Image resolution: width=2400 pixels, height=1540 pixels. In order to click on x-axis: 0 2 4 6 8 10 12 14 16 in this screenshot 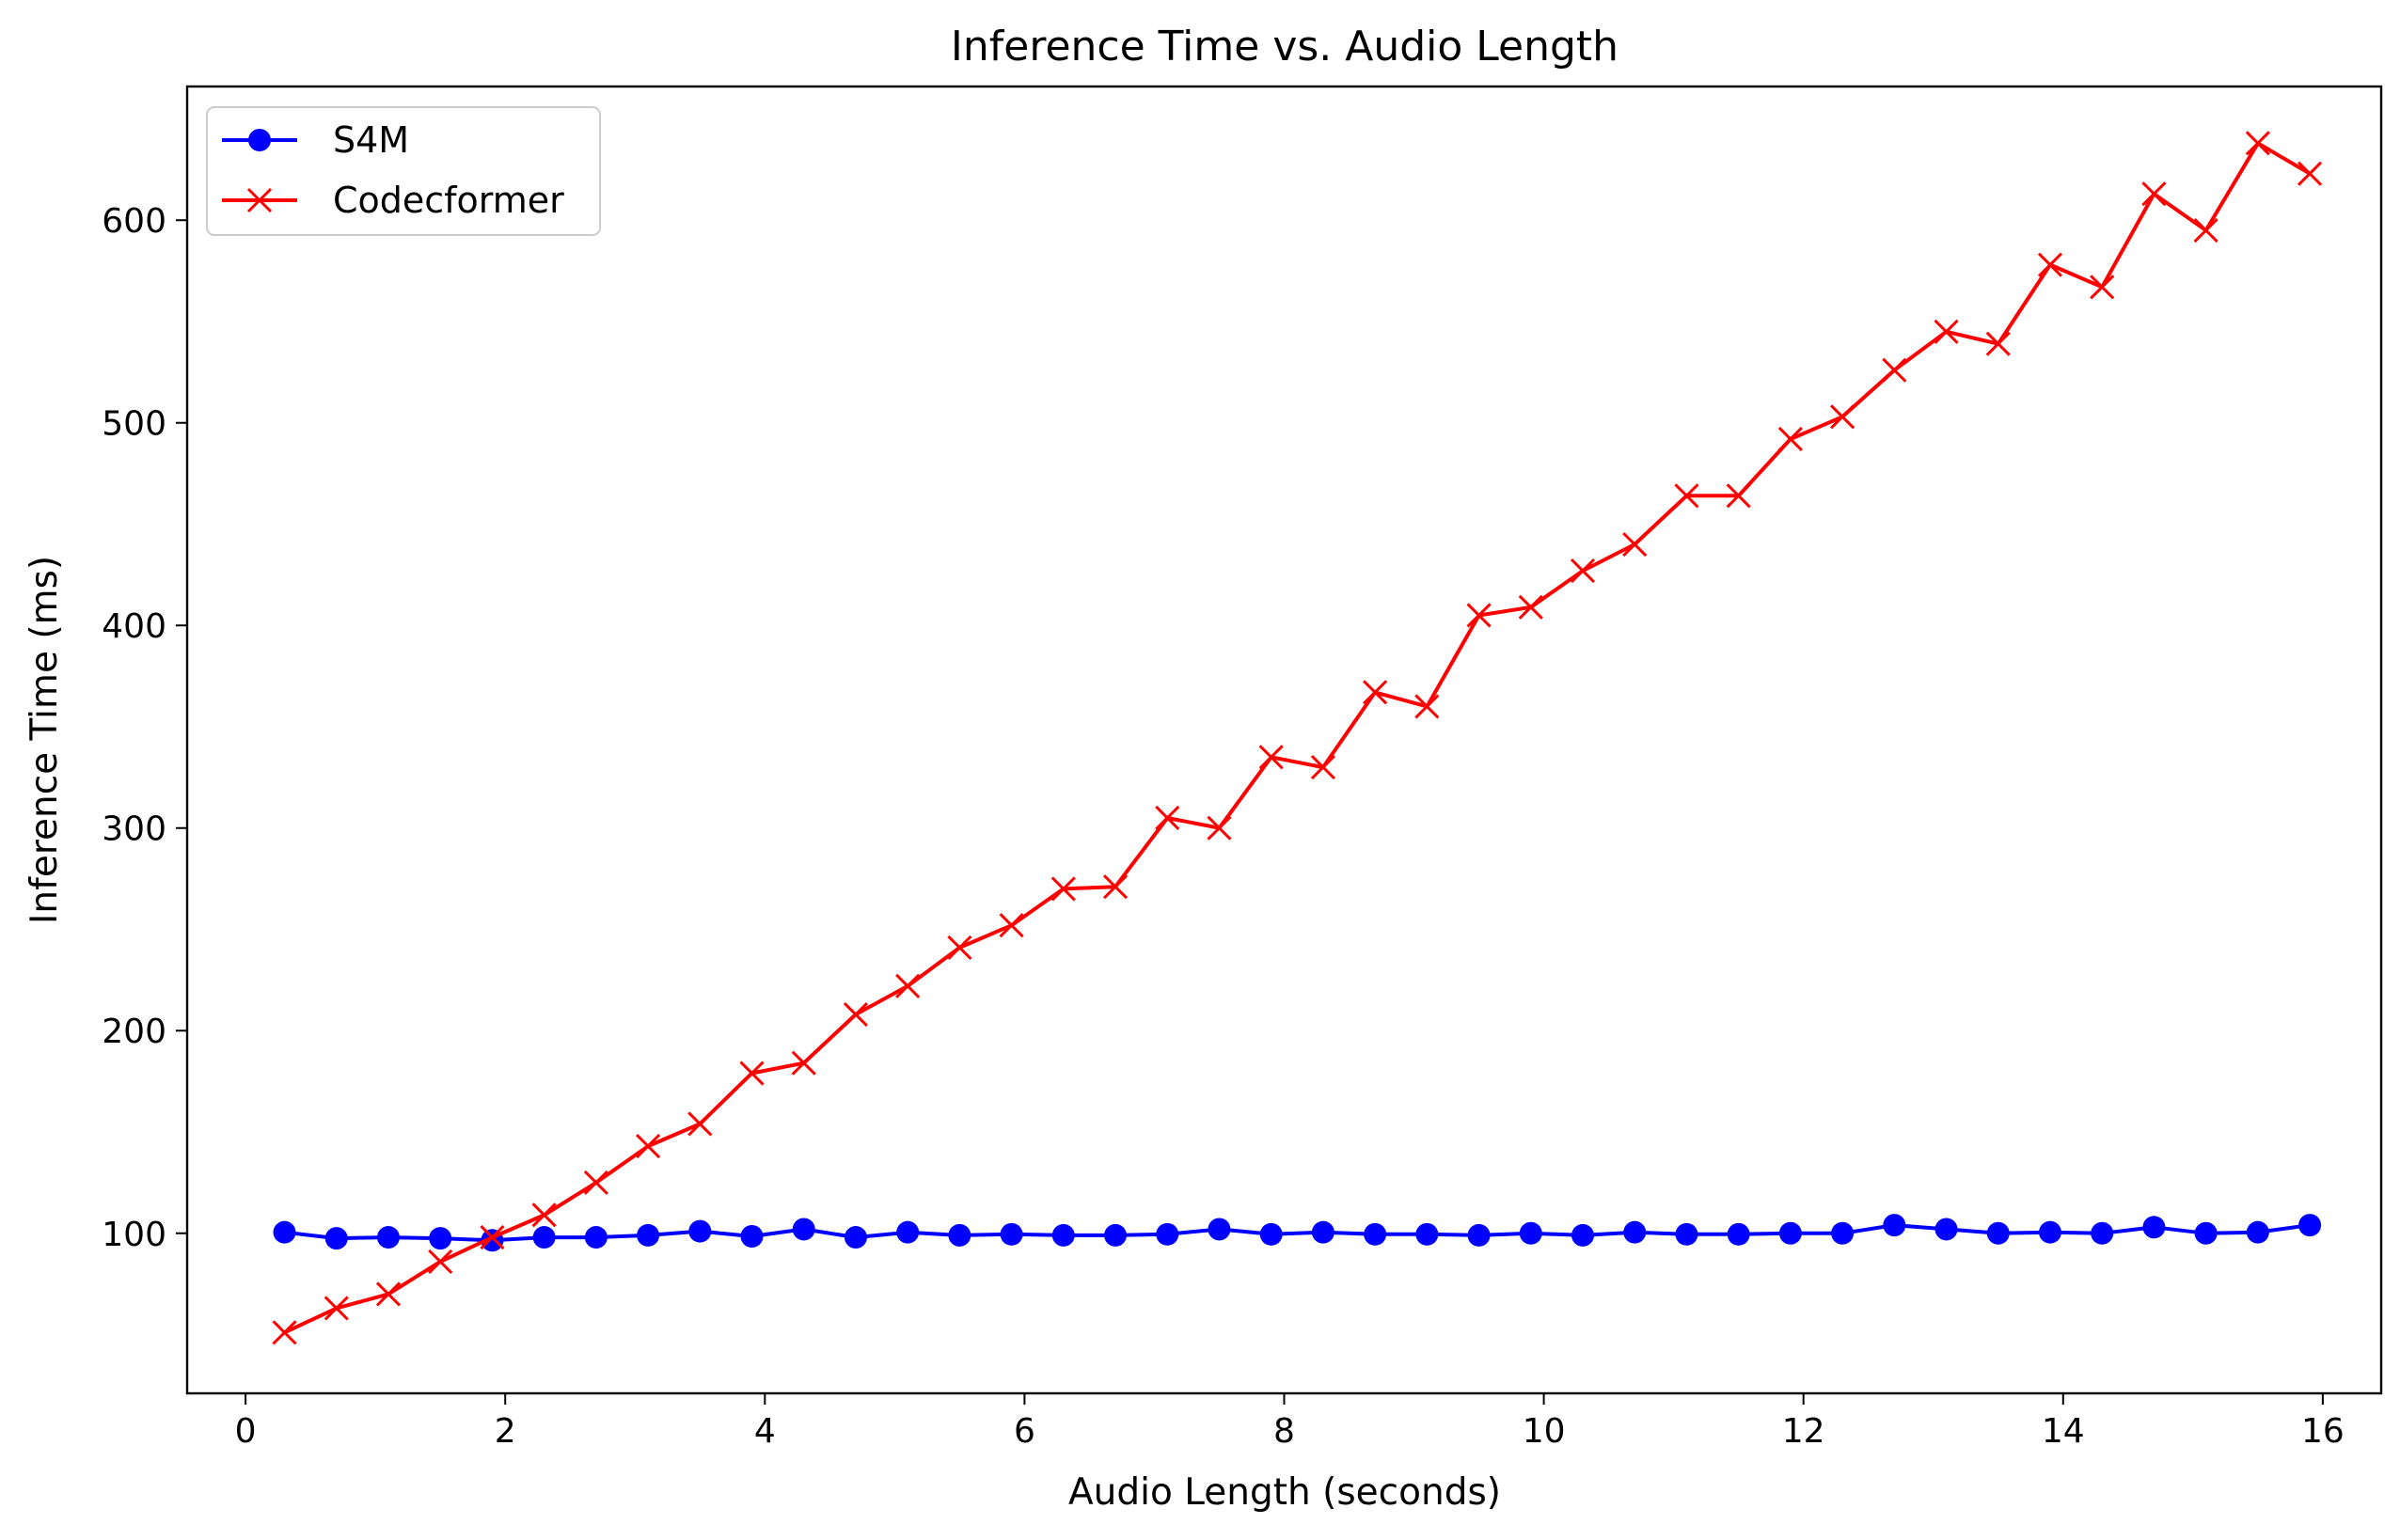, I will do `click(1290, 1422)`.